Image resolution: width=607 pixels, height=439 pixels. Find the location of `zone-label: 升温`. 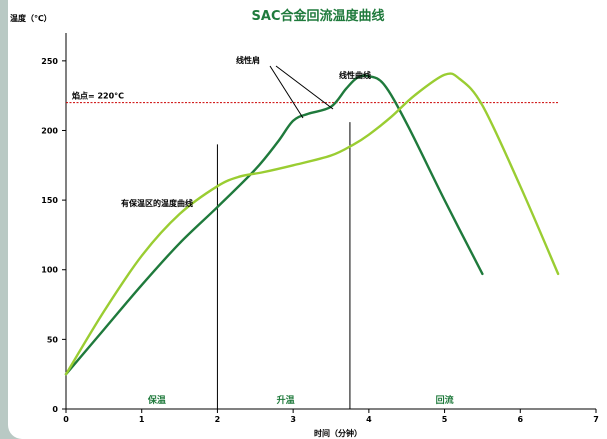

zone-label: 升温 is located at coordinates (286, 400).